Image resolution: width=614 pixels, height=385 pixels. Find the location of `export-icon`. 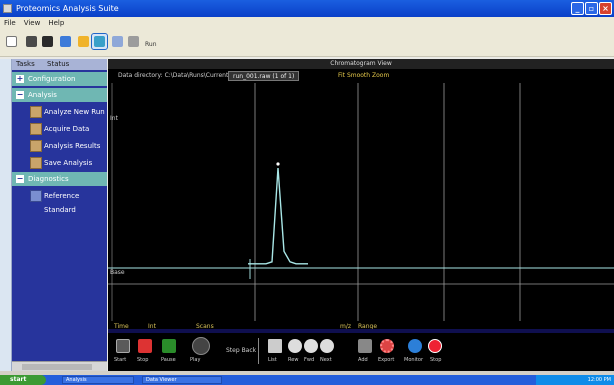

export-icon is located at coordinates (387, 346).